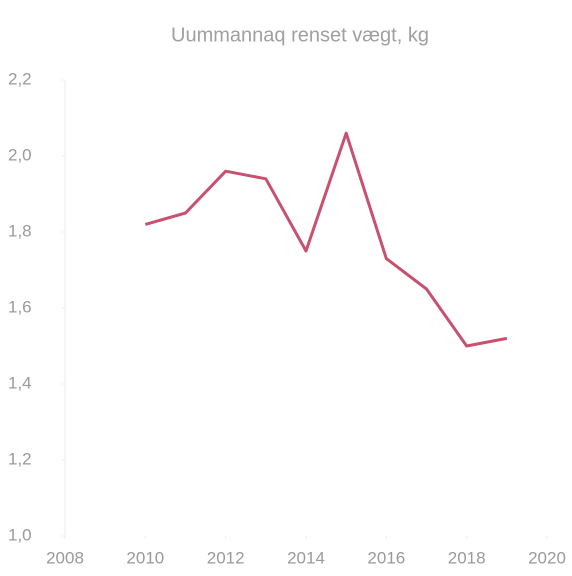 The image size is (572, 576). What do you see at coordinates (20, 382) in the screenshot?
I see `y-tick-label: 1,4` at bounding box center [20, 382].